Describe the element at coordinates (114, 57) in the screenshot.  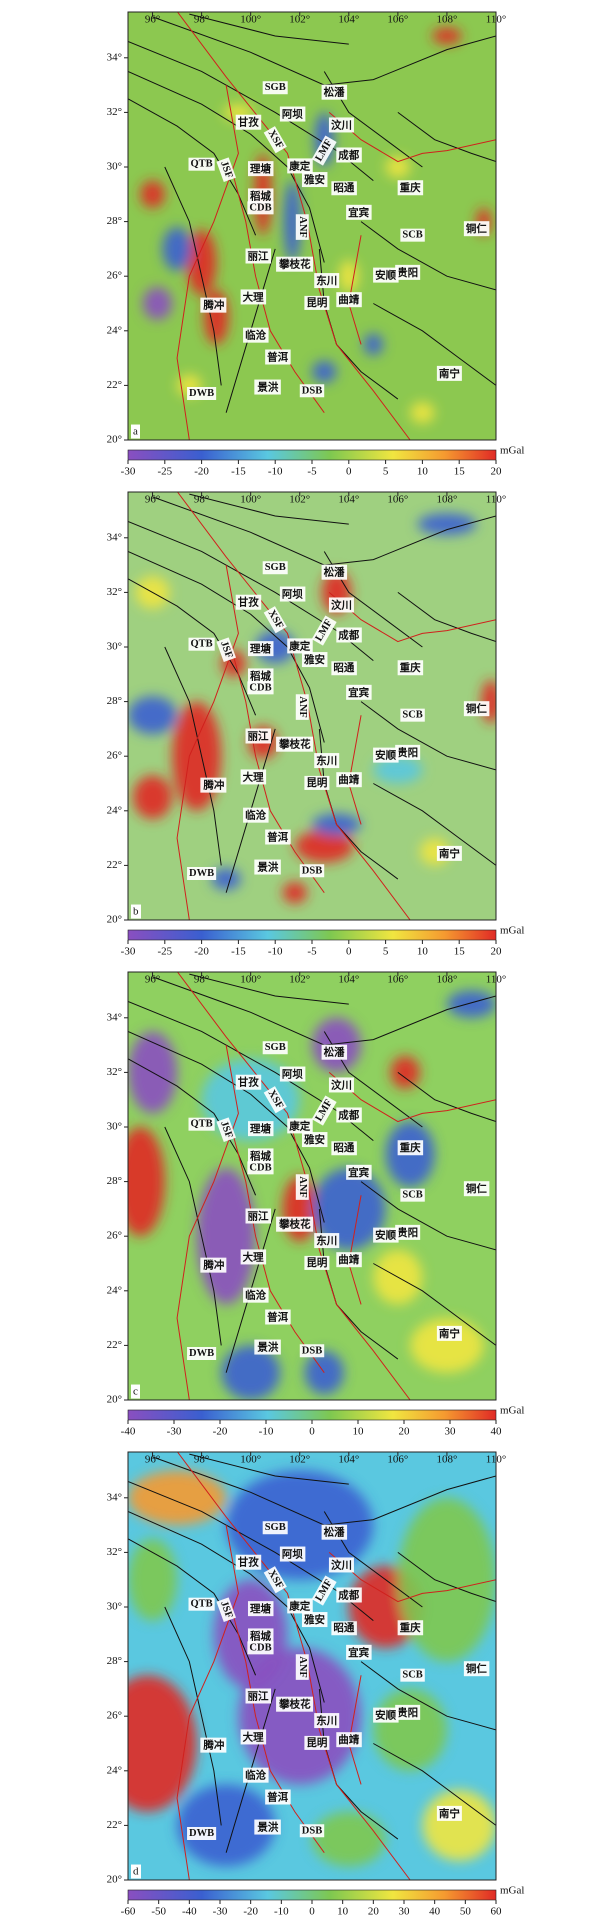
I see `lat-tick-label: 34°` at that location.